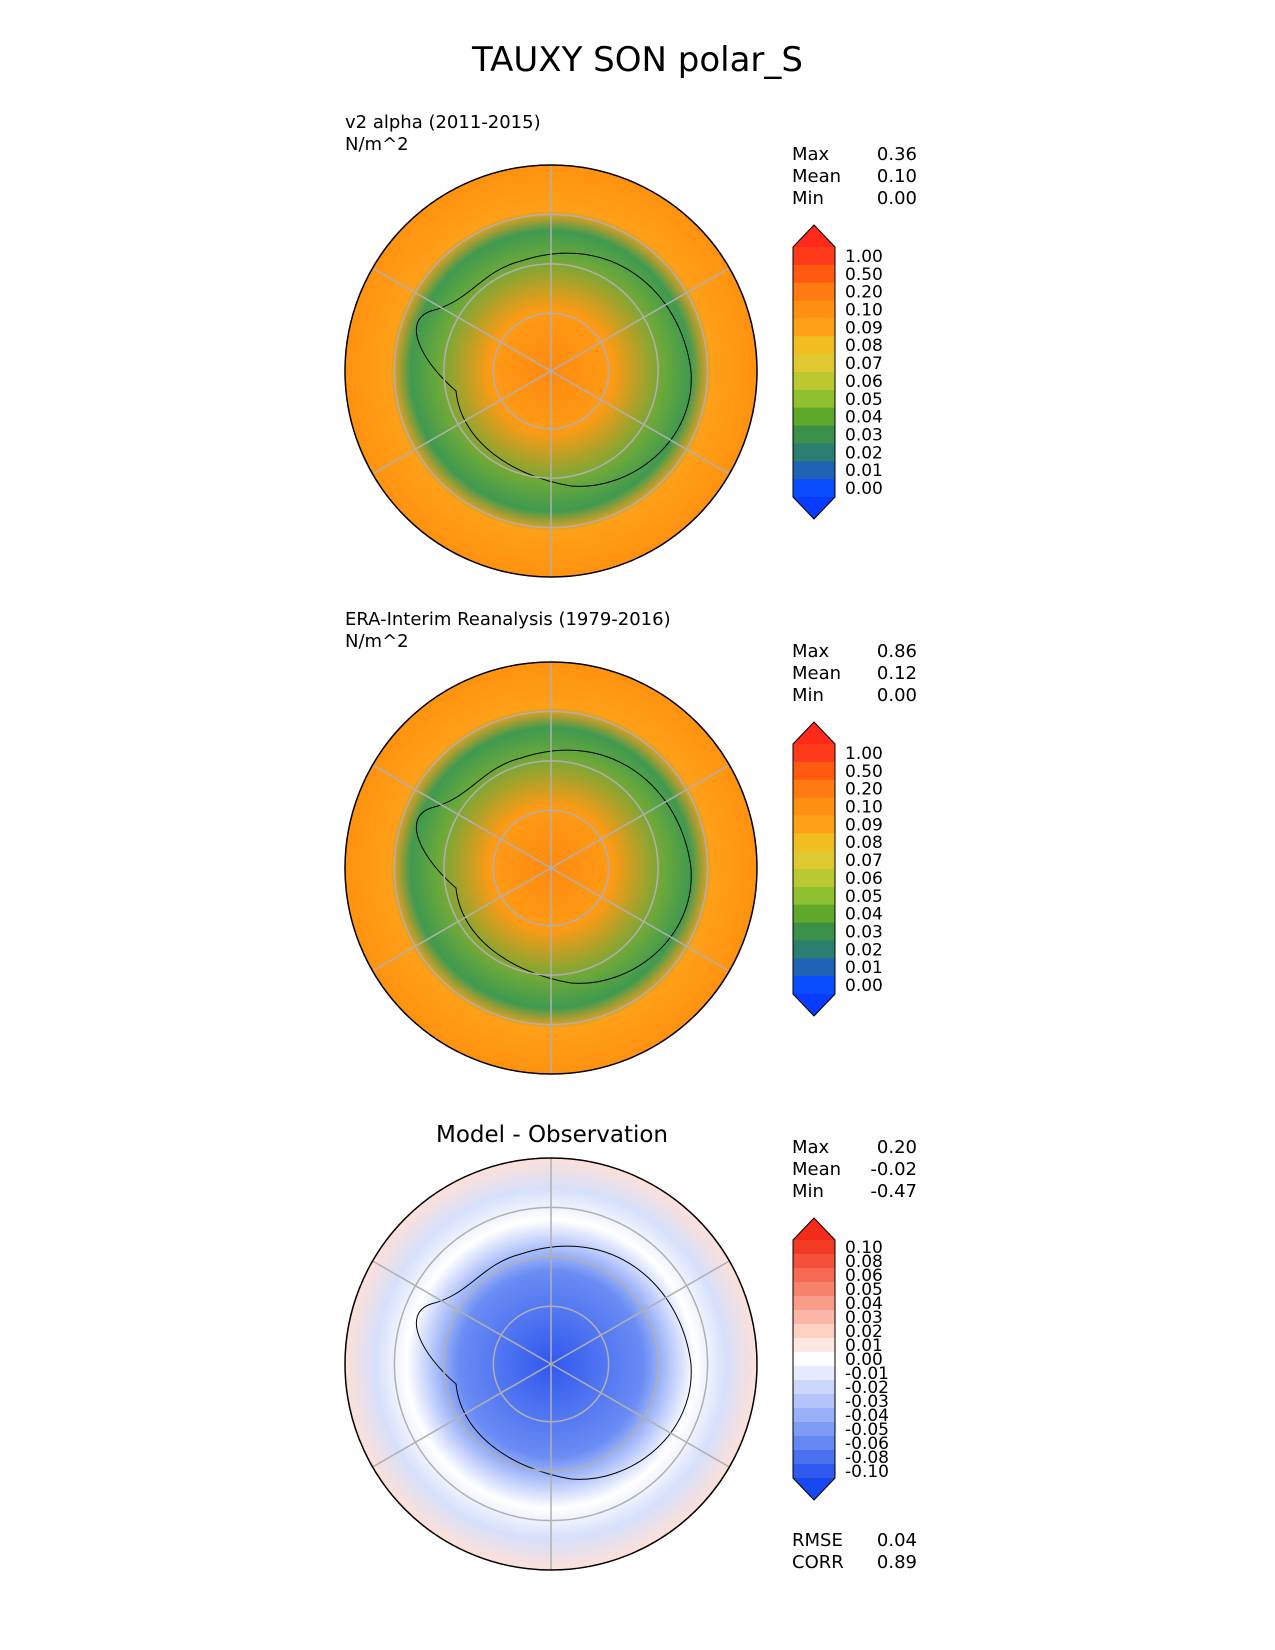  What do you see at coordinates (854, 1191) in the screenshot?
I see `stat-min: Min -0.47` at bounding box center [854, 1191].